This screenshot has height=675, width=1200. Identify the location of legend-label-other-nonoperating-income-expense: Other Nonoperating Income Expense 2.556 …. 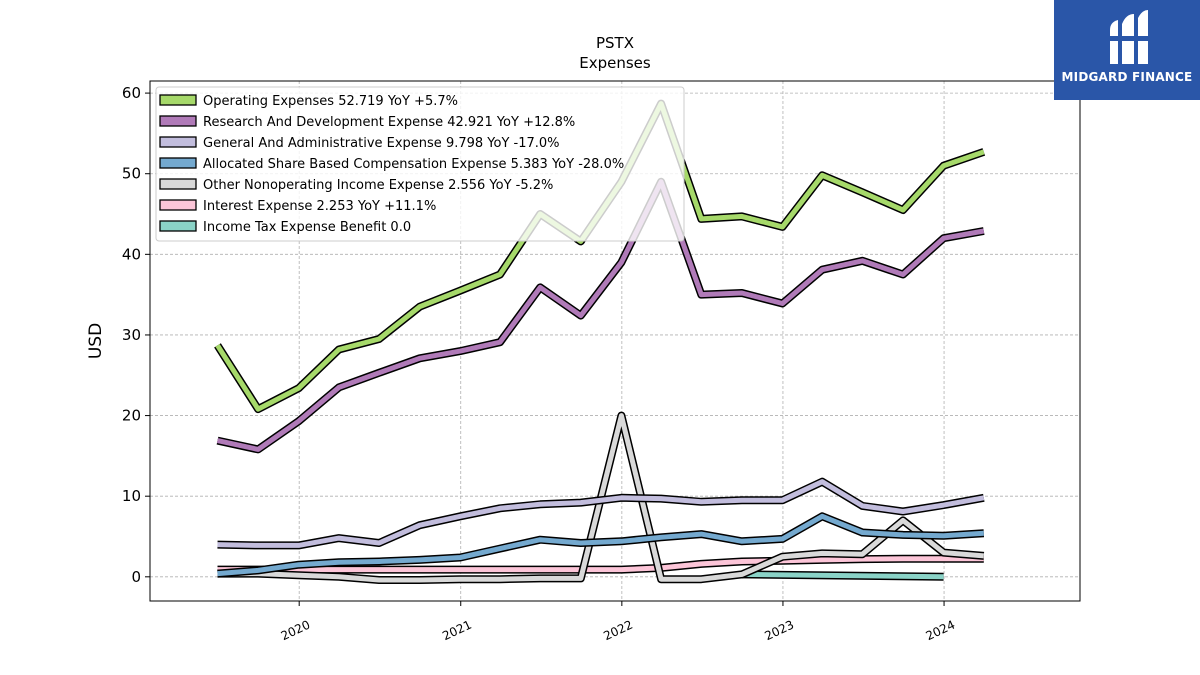
(378, 185).